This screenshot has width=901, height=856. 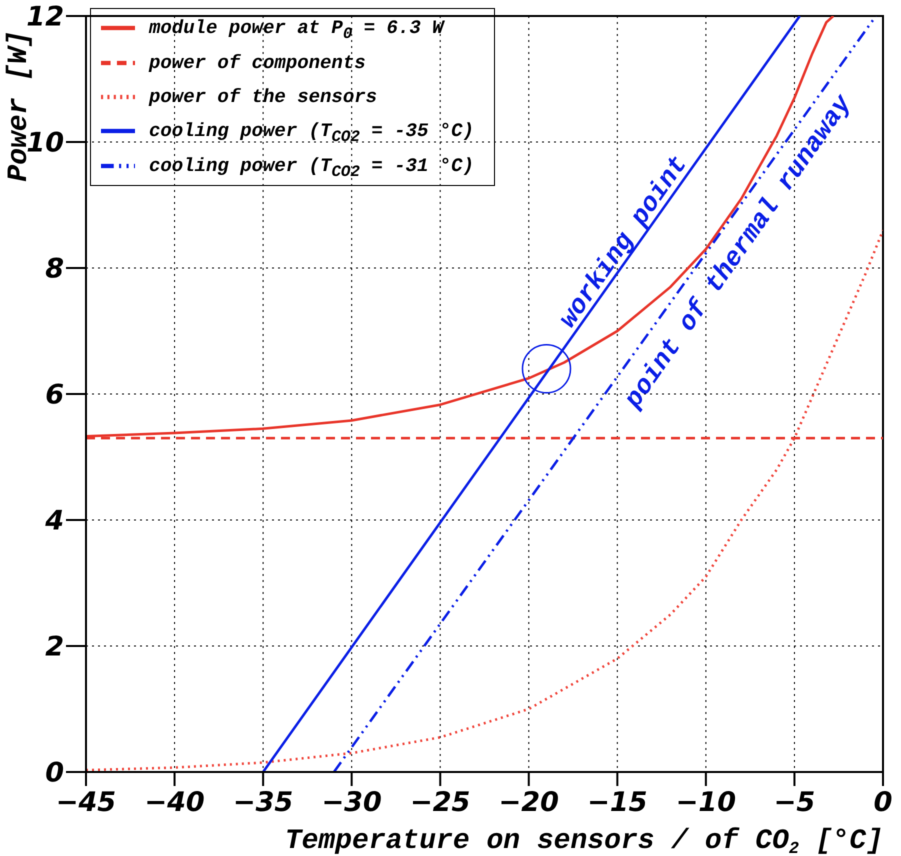 What do you see at coordinates (86, 802) in the screenshot?
I see `x-tick-label: −45` at bounding box center [86, 802].